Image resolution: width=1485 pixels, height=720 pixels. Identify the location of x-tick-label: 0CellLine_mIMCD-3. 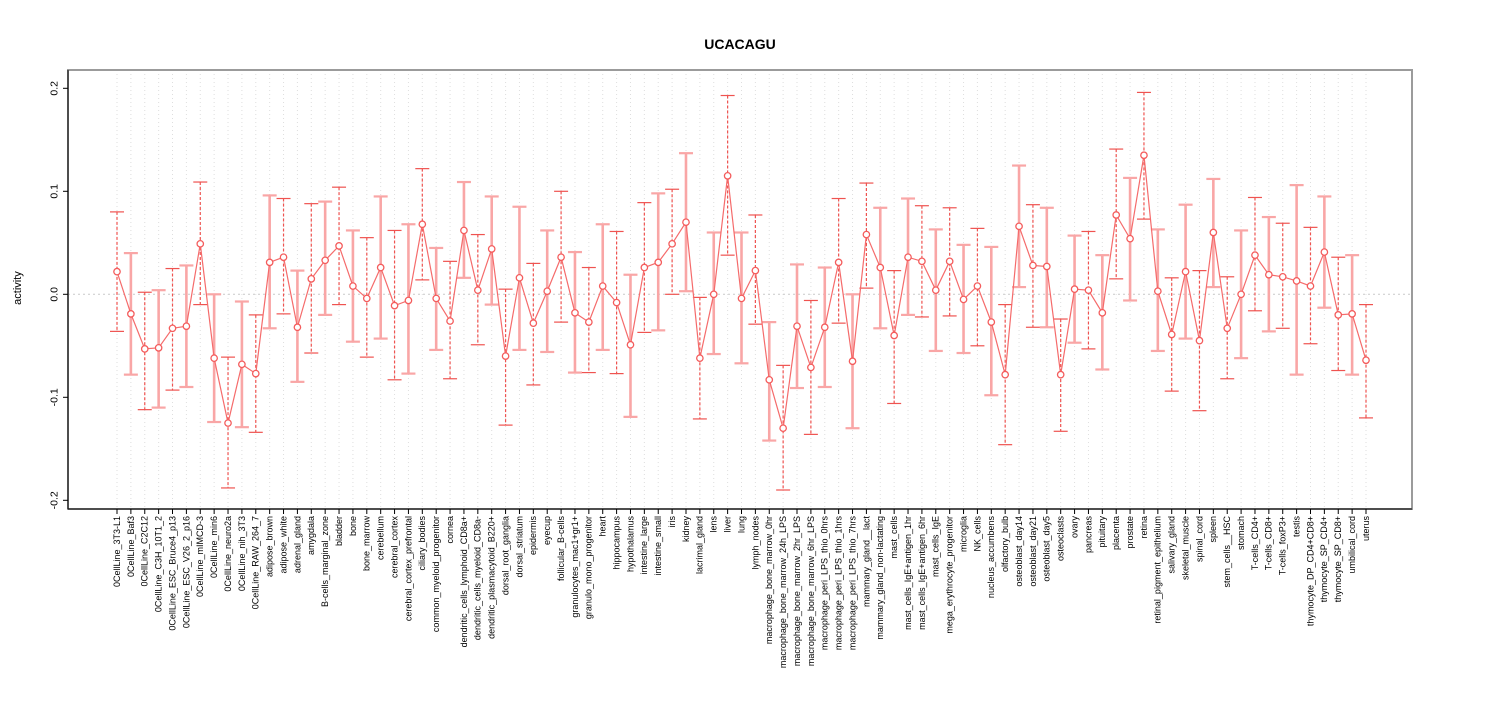
(200, 556).